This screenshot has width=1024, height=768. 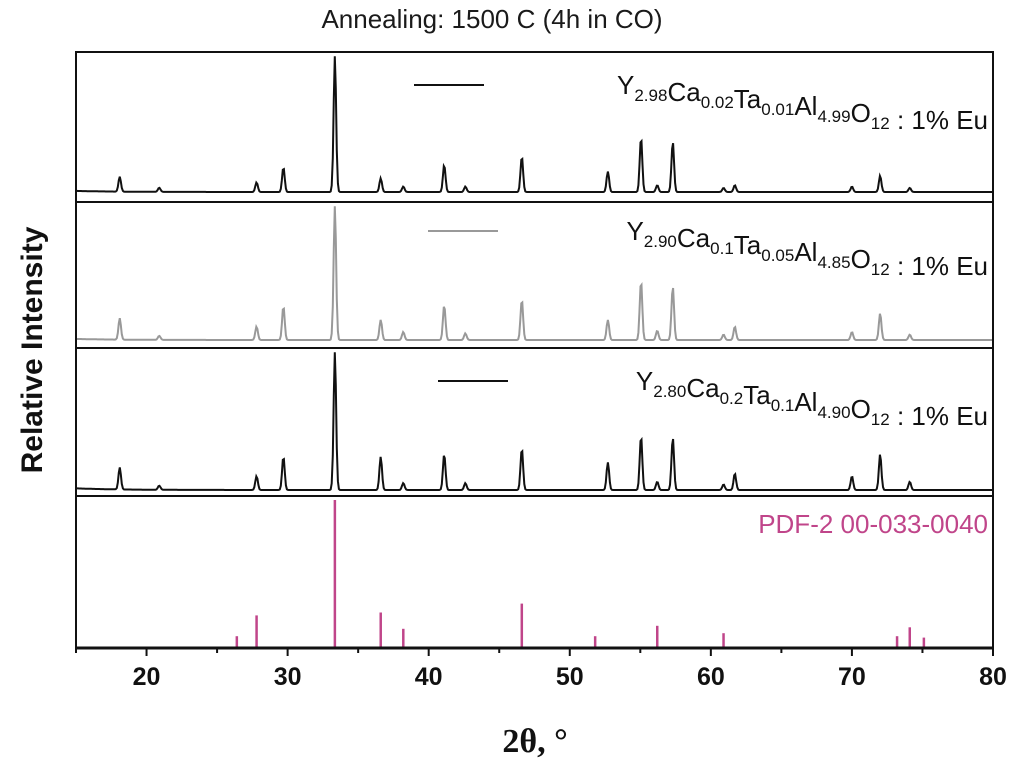 What do you see at coordinates (534, 741) in the screenshot?
I see `x-axis-label: 2θ, °` at bounding box center [534, 741].